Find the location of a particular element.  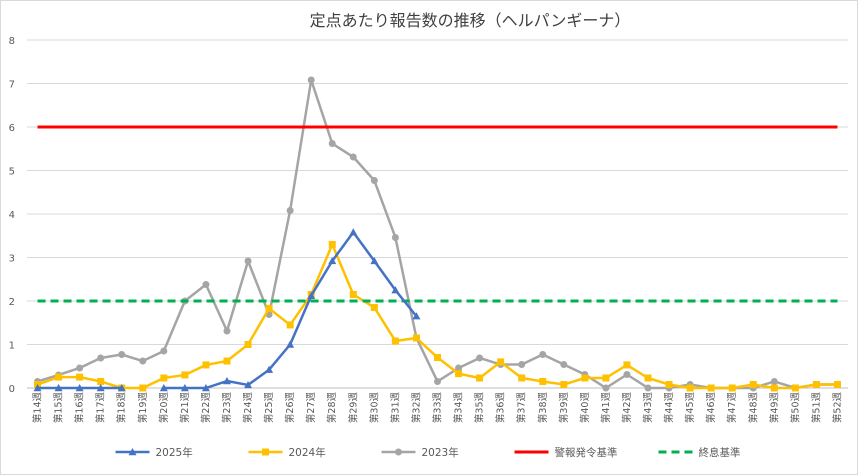

x-tick-label: 第34週 is located at coordinates (459, 408).